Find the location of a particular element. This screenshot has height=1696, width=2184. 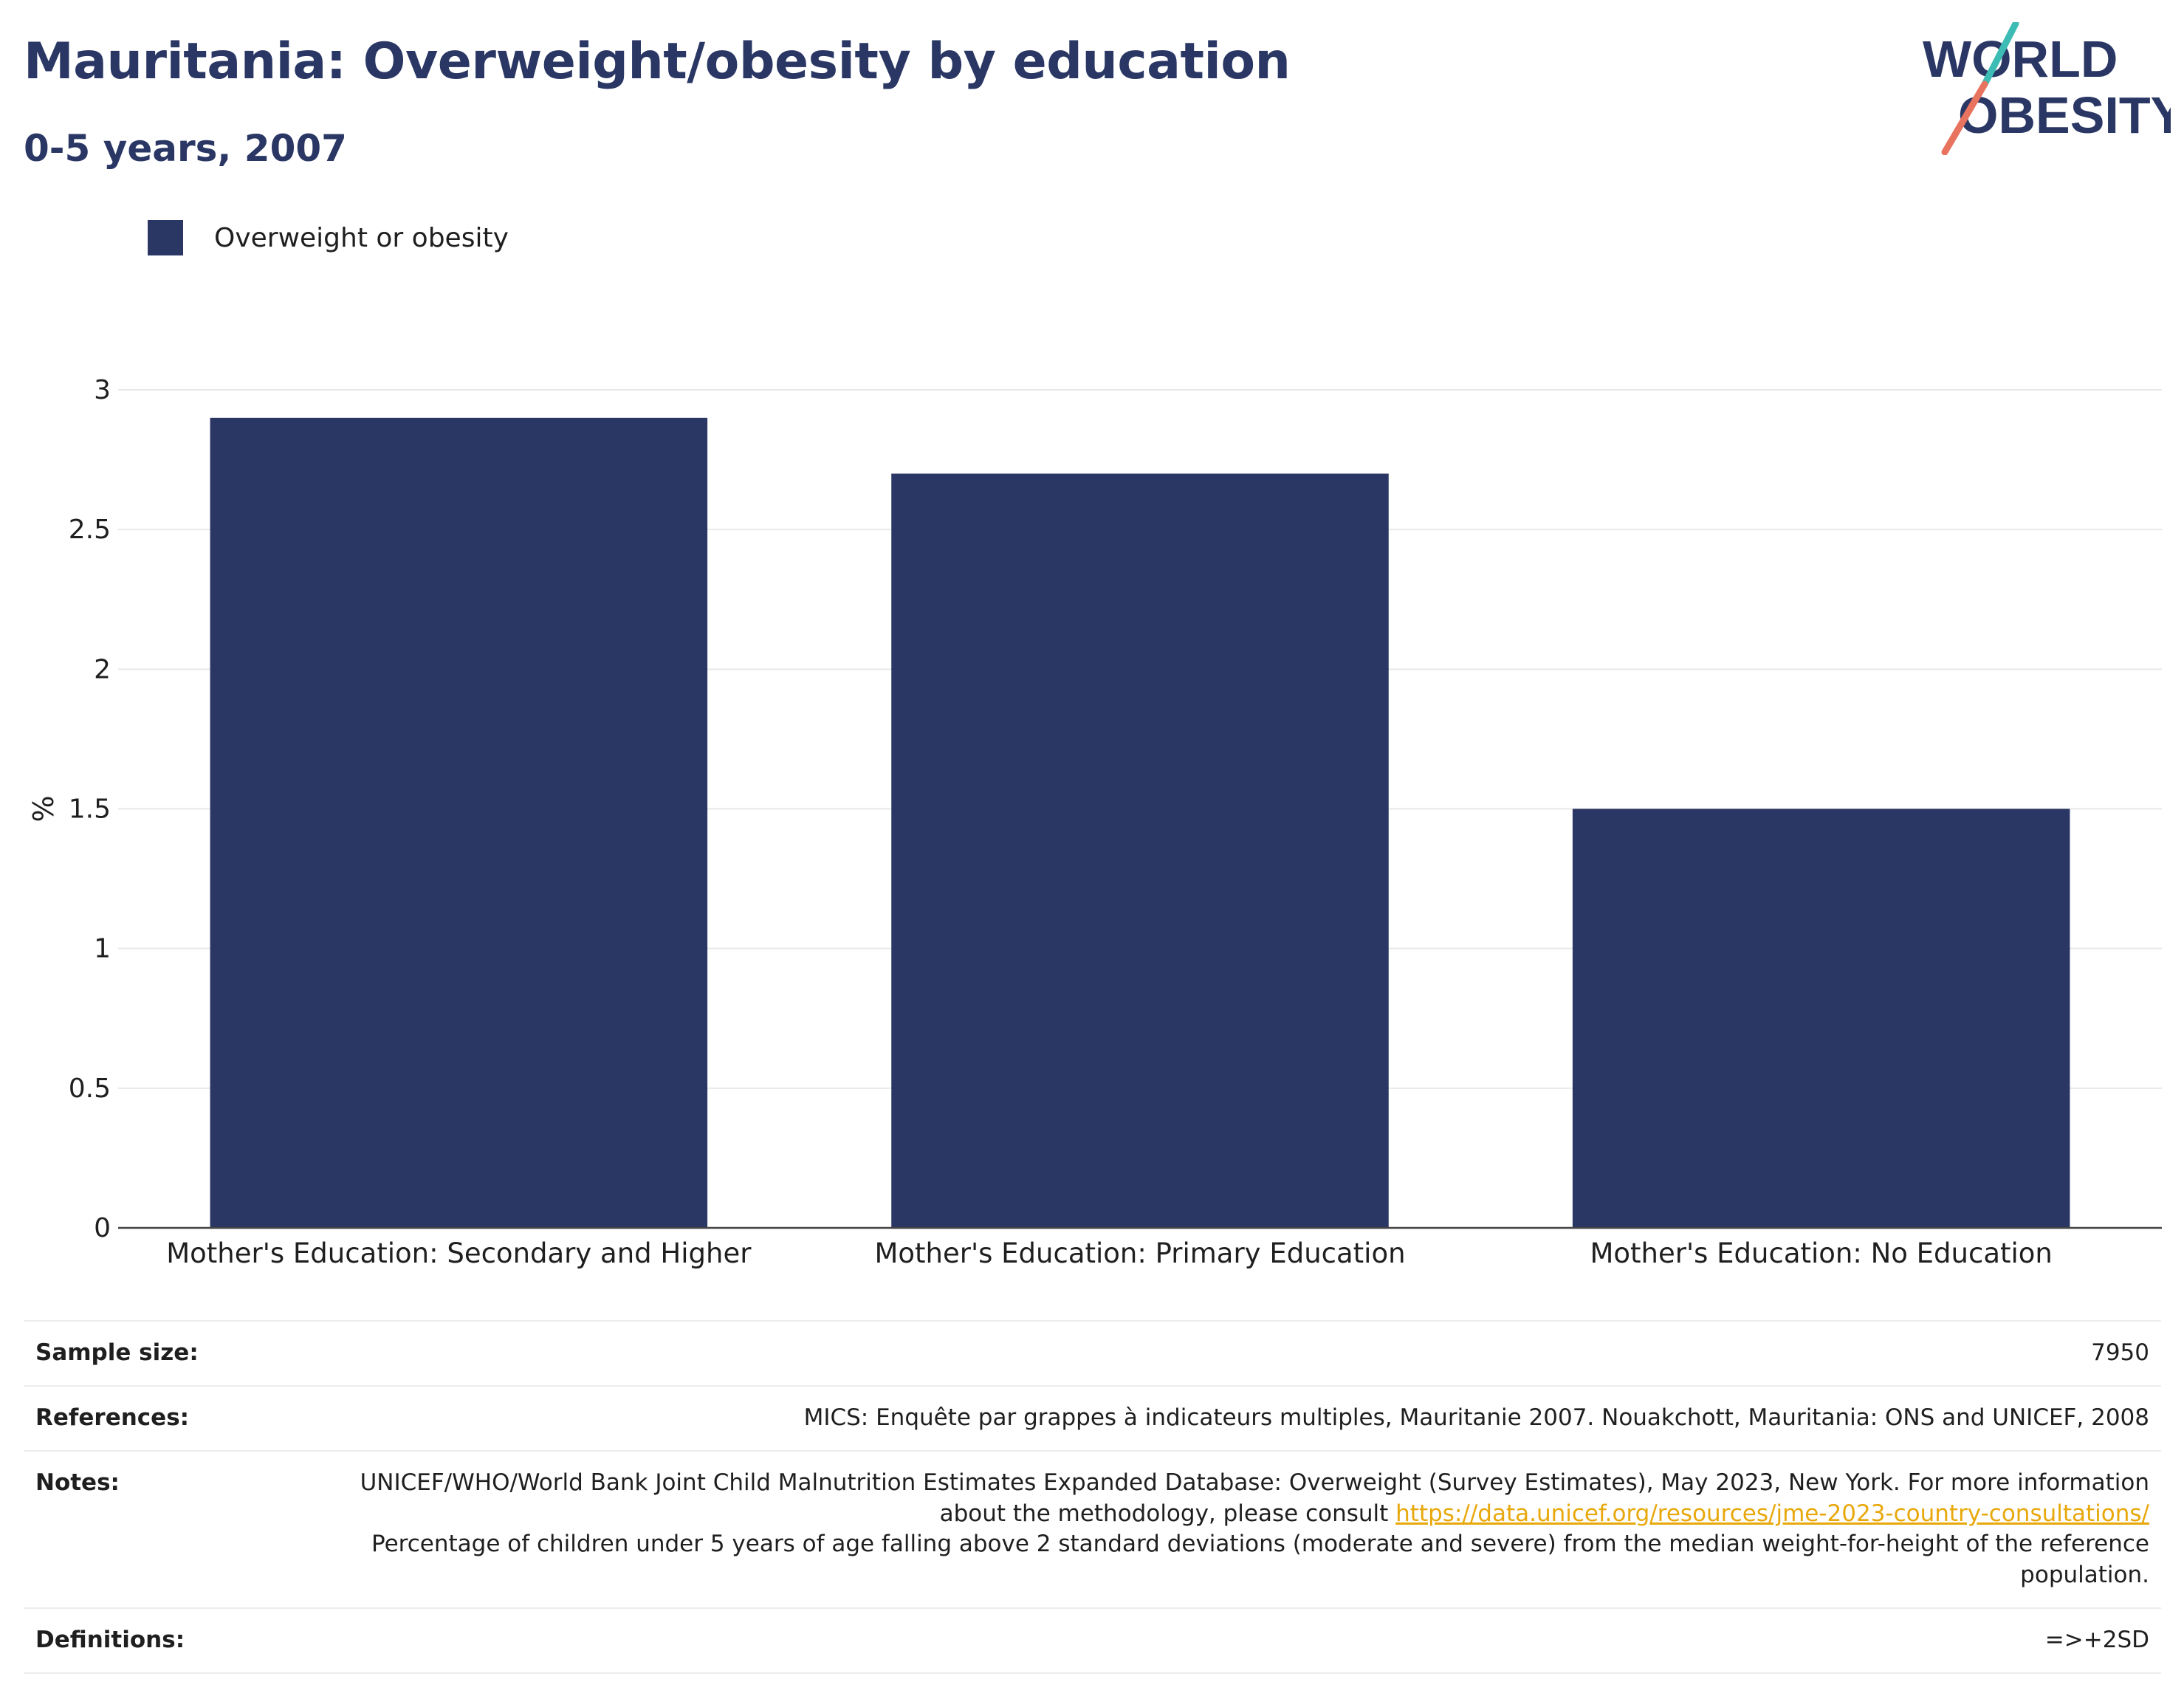

sample-size-value: 7950 is located at coordinates (2120, 1352).